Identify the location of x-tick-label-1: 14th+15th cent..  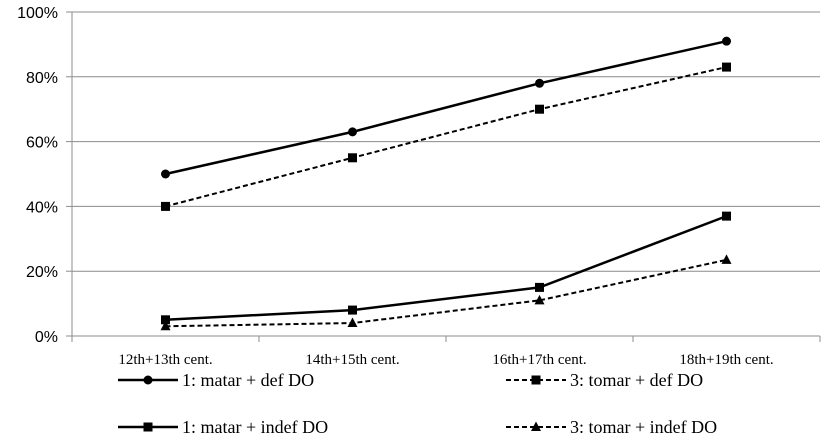
(352, 360).